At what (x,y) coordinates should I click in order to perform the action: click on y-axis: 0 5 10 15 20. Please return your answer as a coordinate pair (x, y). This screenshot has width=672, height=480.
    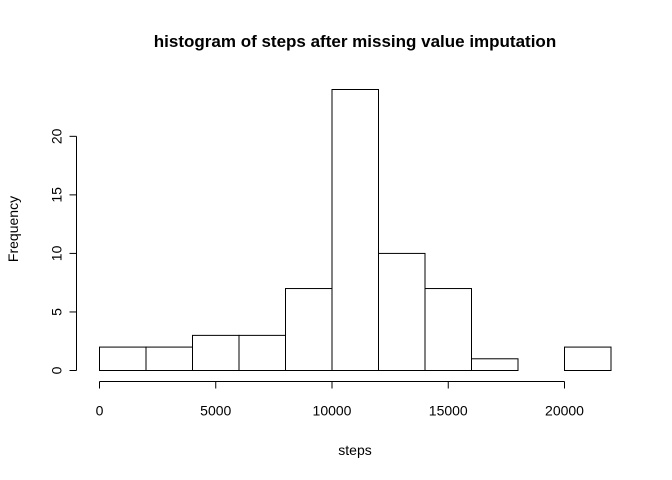
    Looking at the image, I should click on (63, 251).